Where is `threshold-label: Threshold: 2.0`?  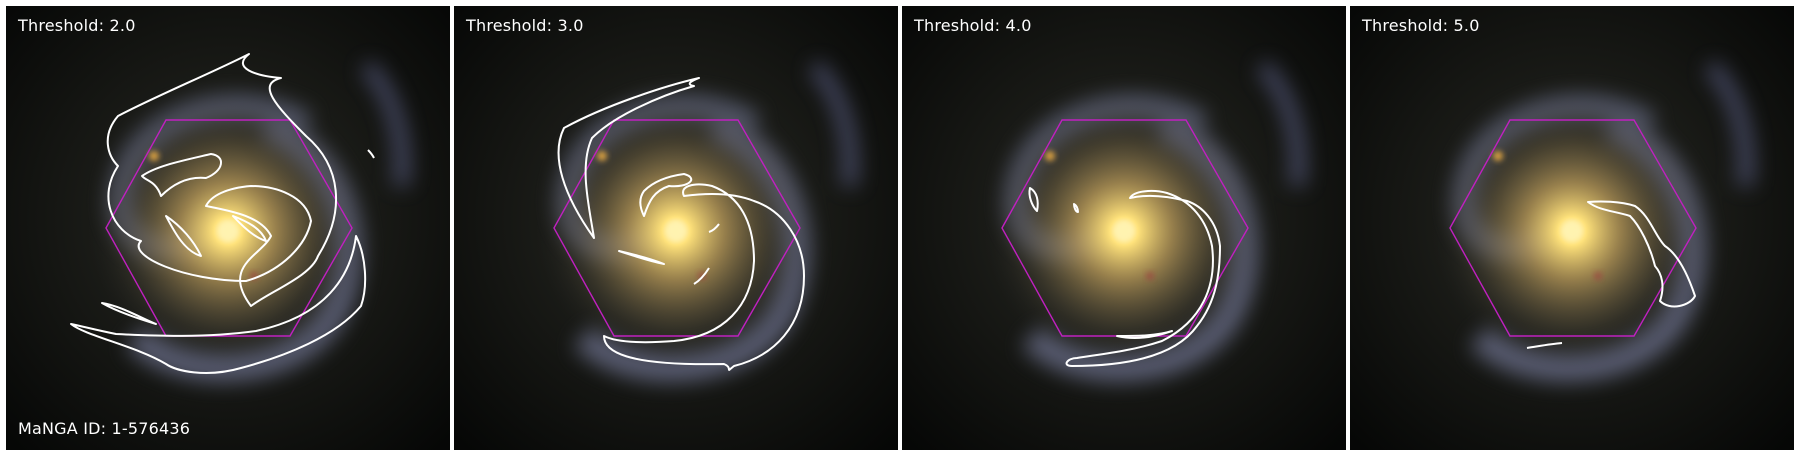
threshold-label: Threshold: 2.0 is located at coordinates (77, 25).